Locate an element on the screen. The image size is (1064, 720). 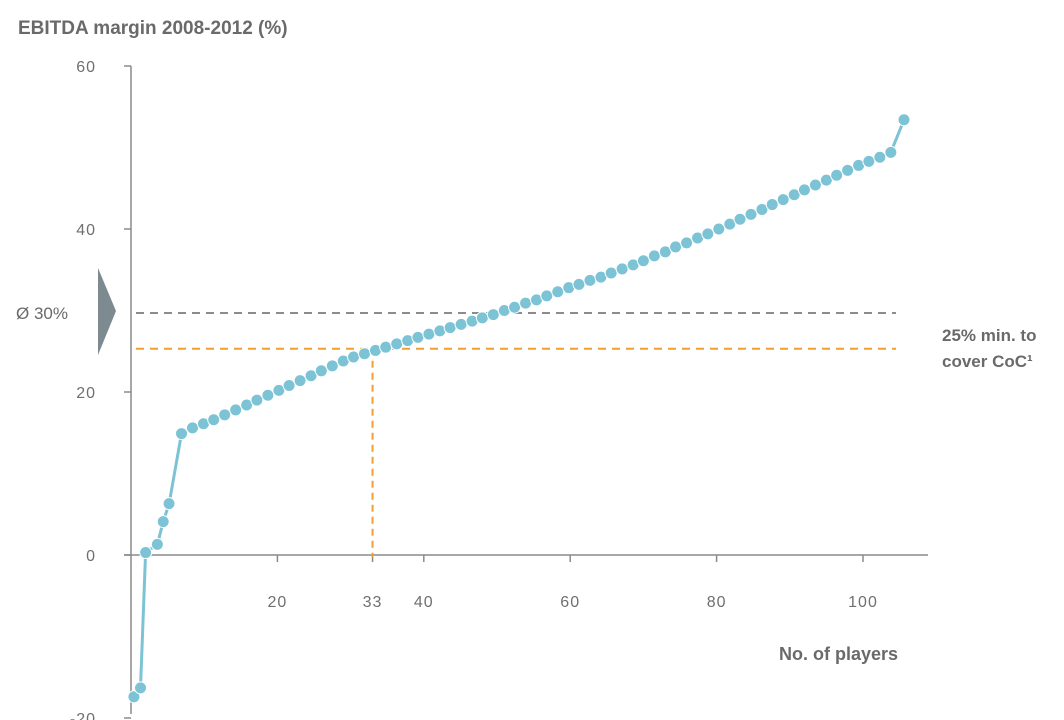
y-tick-label: 40 is located at coordinates (86, 230).